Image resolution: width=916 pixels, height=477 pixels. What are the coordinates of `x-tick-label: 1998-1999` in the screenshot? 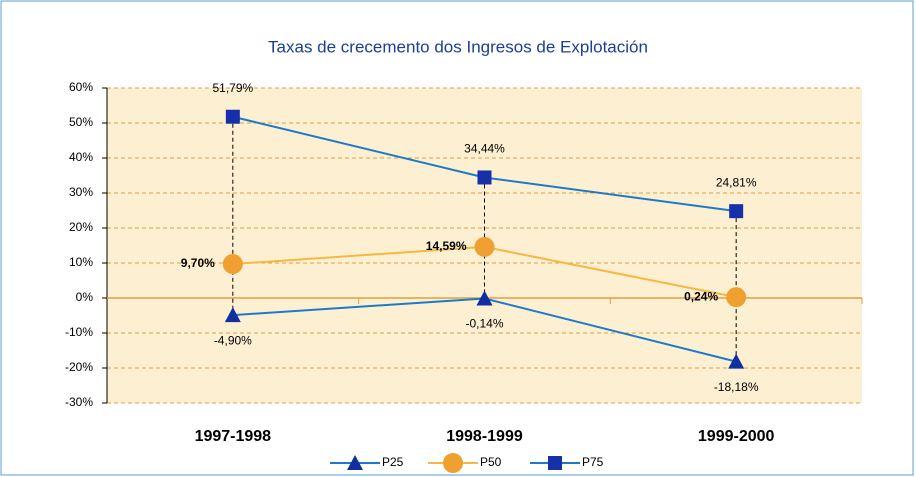 It's located at (484, 436).